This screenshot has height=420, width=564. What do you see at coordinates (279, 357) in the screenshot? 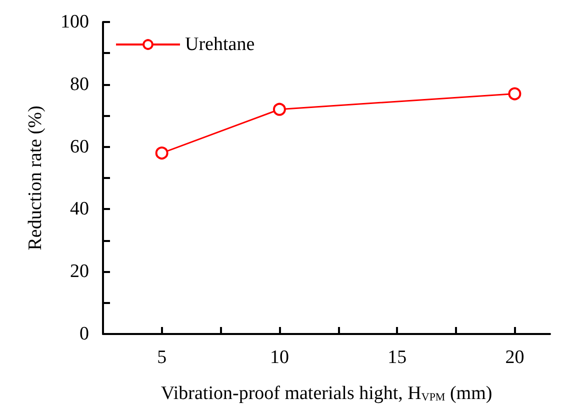
I see `x-tick-label: 10` at bounding box center [279, 357].